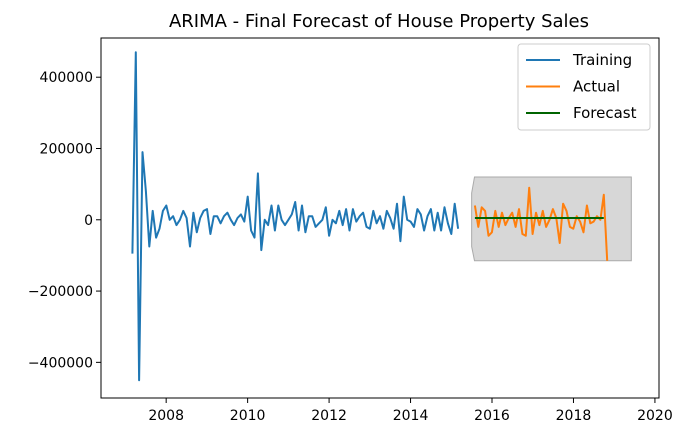 This screenshot has width=687, height=446. I want to click on x-tick-label: 2020, so click(655, 416).